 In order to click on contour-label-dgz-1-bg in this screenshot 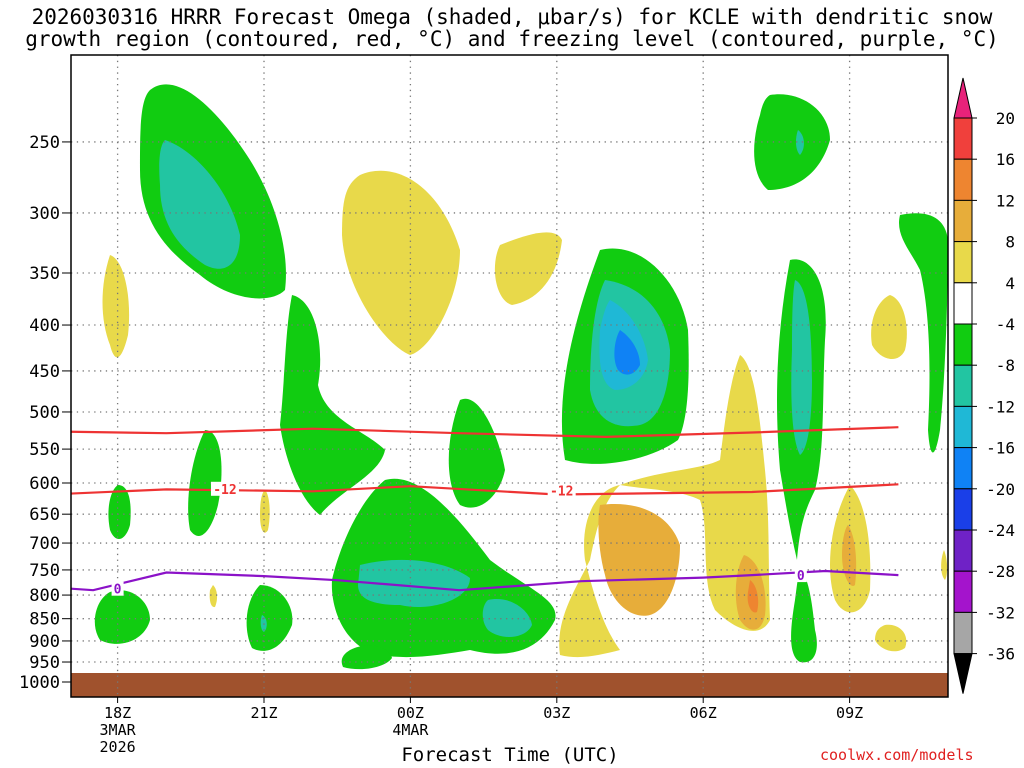, I will do `click(224, 488)`.